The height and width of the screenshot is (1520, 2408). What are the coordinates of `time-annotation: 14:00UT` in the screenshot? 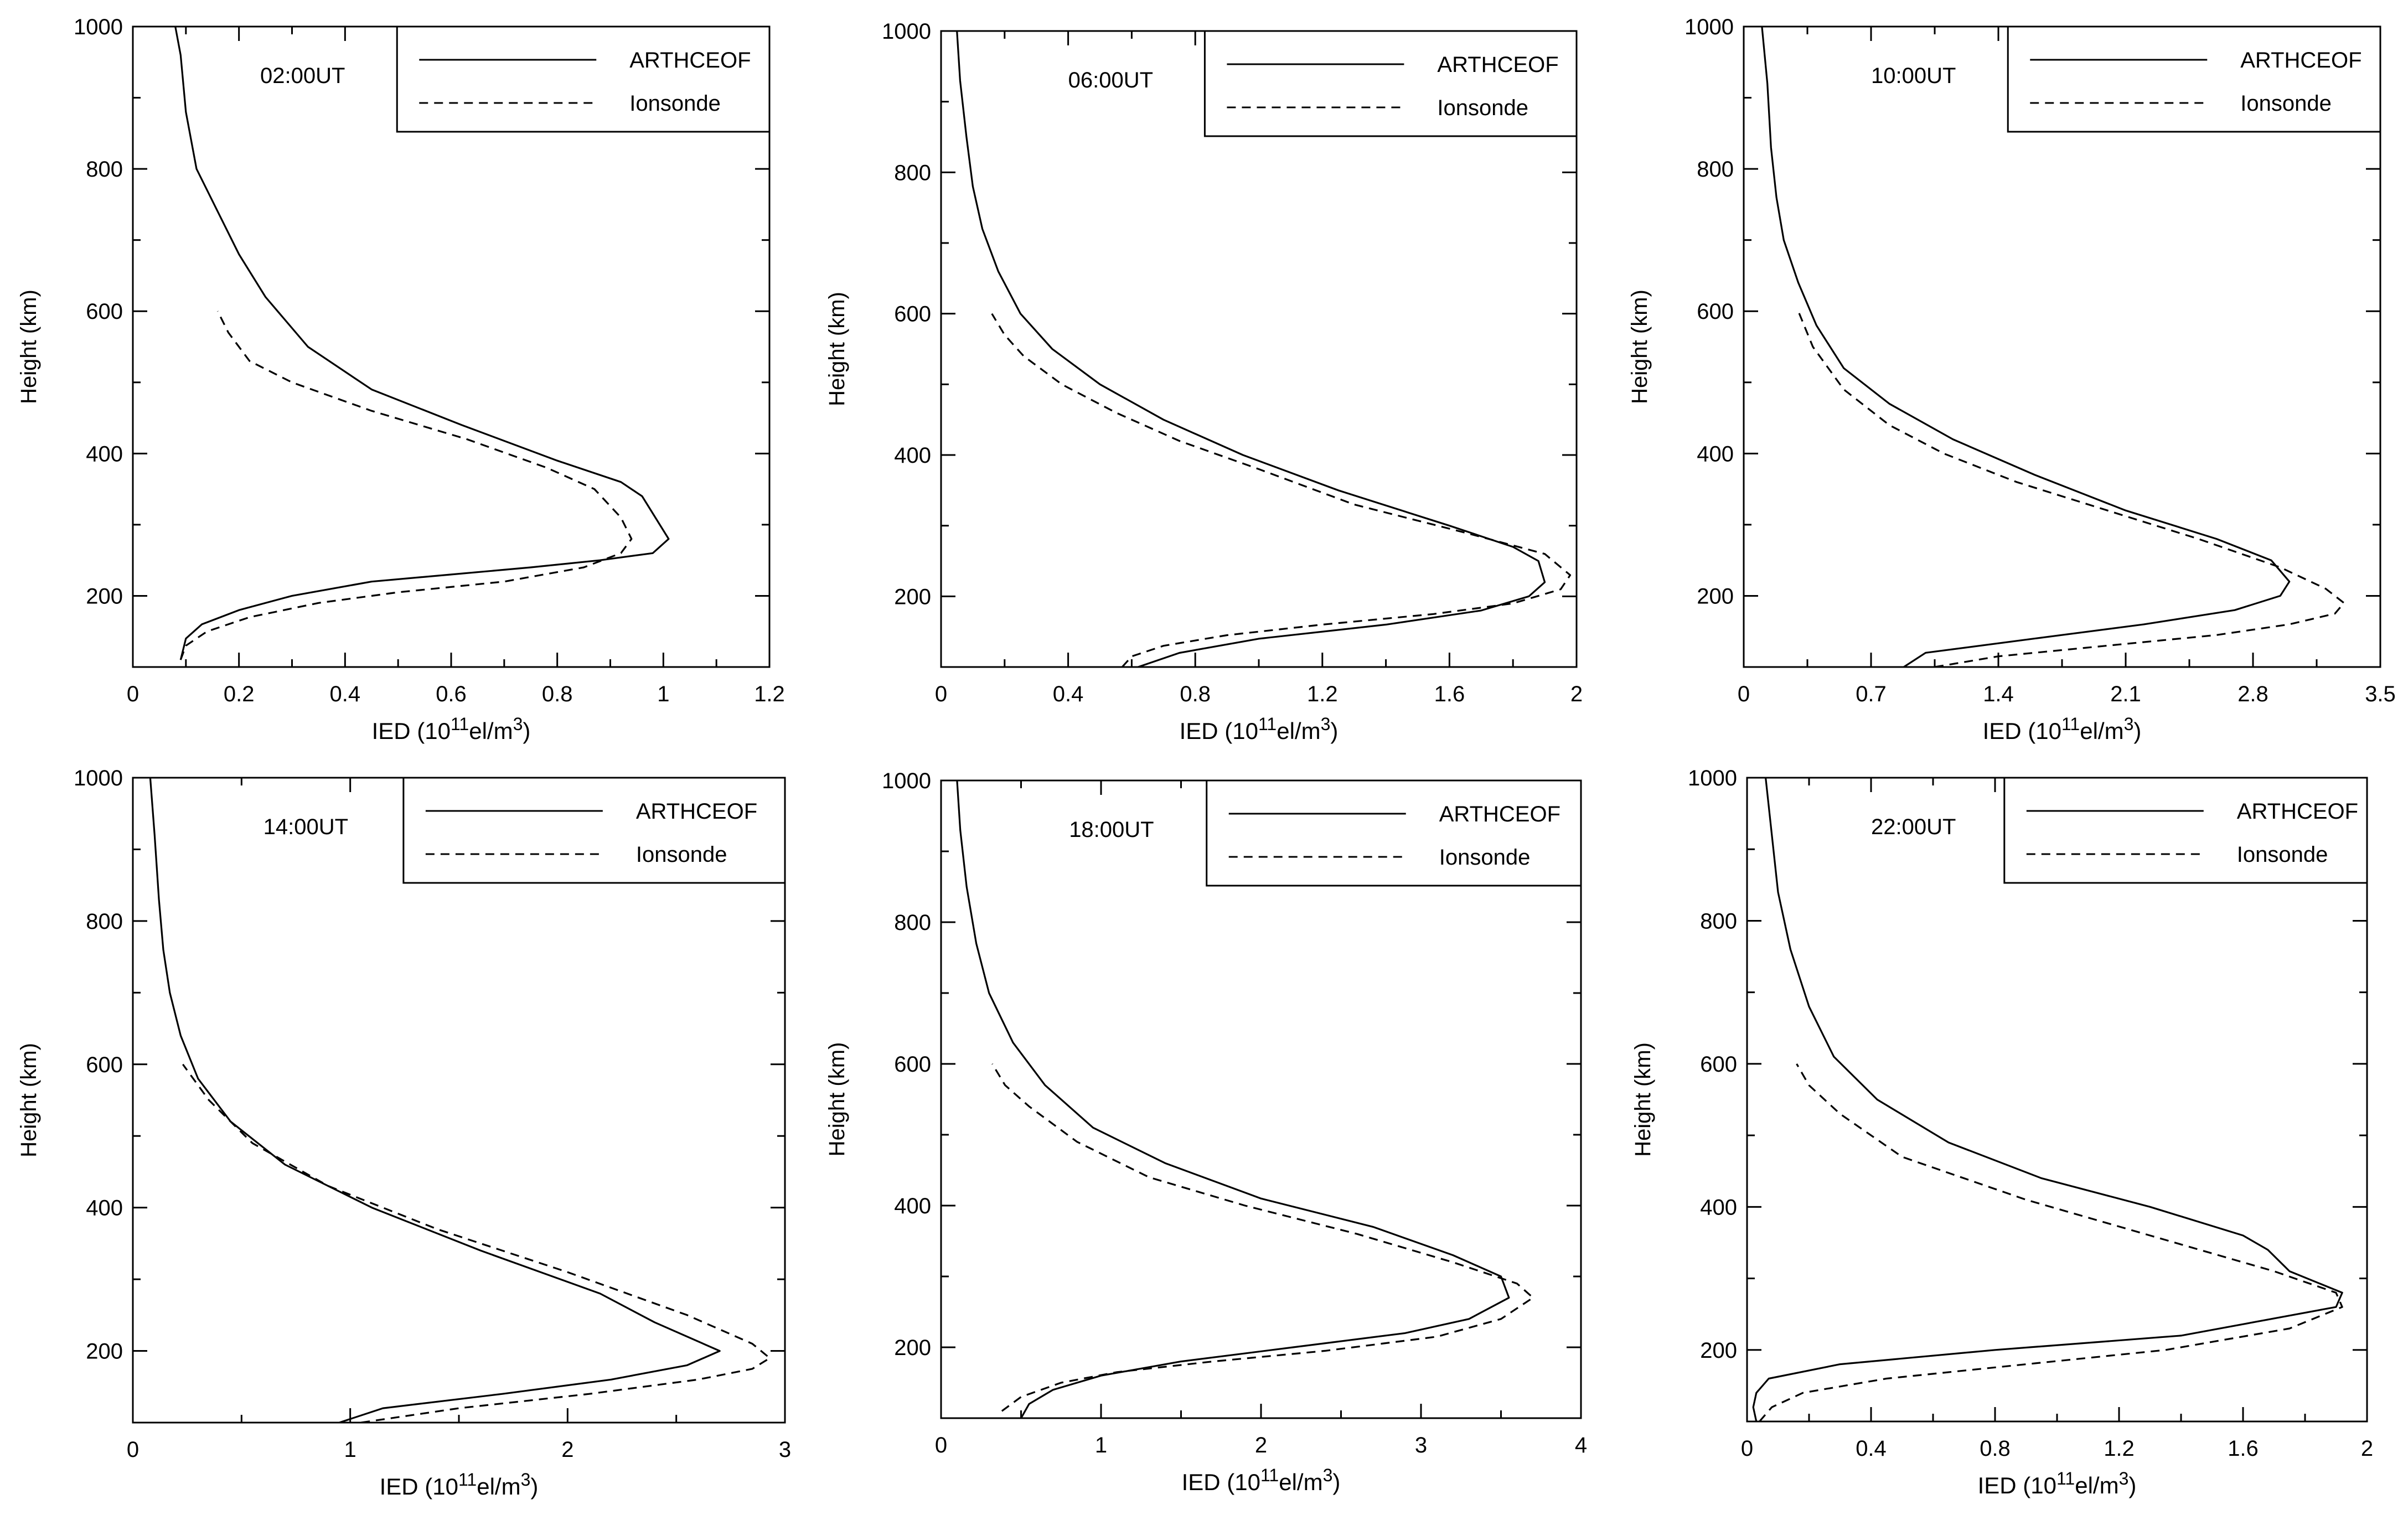 It's located at (305, 827).